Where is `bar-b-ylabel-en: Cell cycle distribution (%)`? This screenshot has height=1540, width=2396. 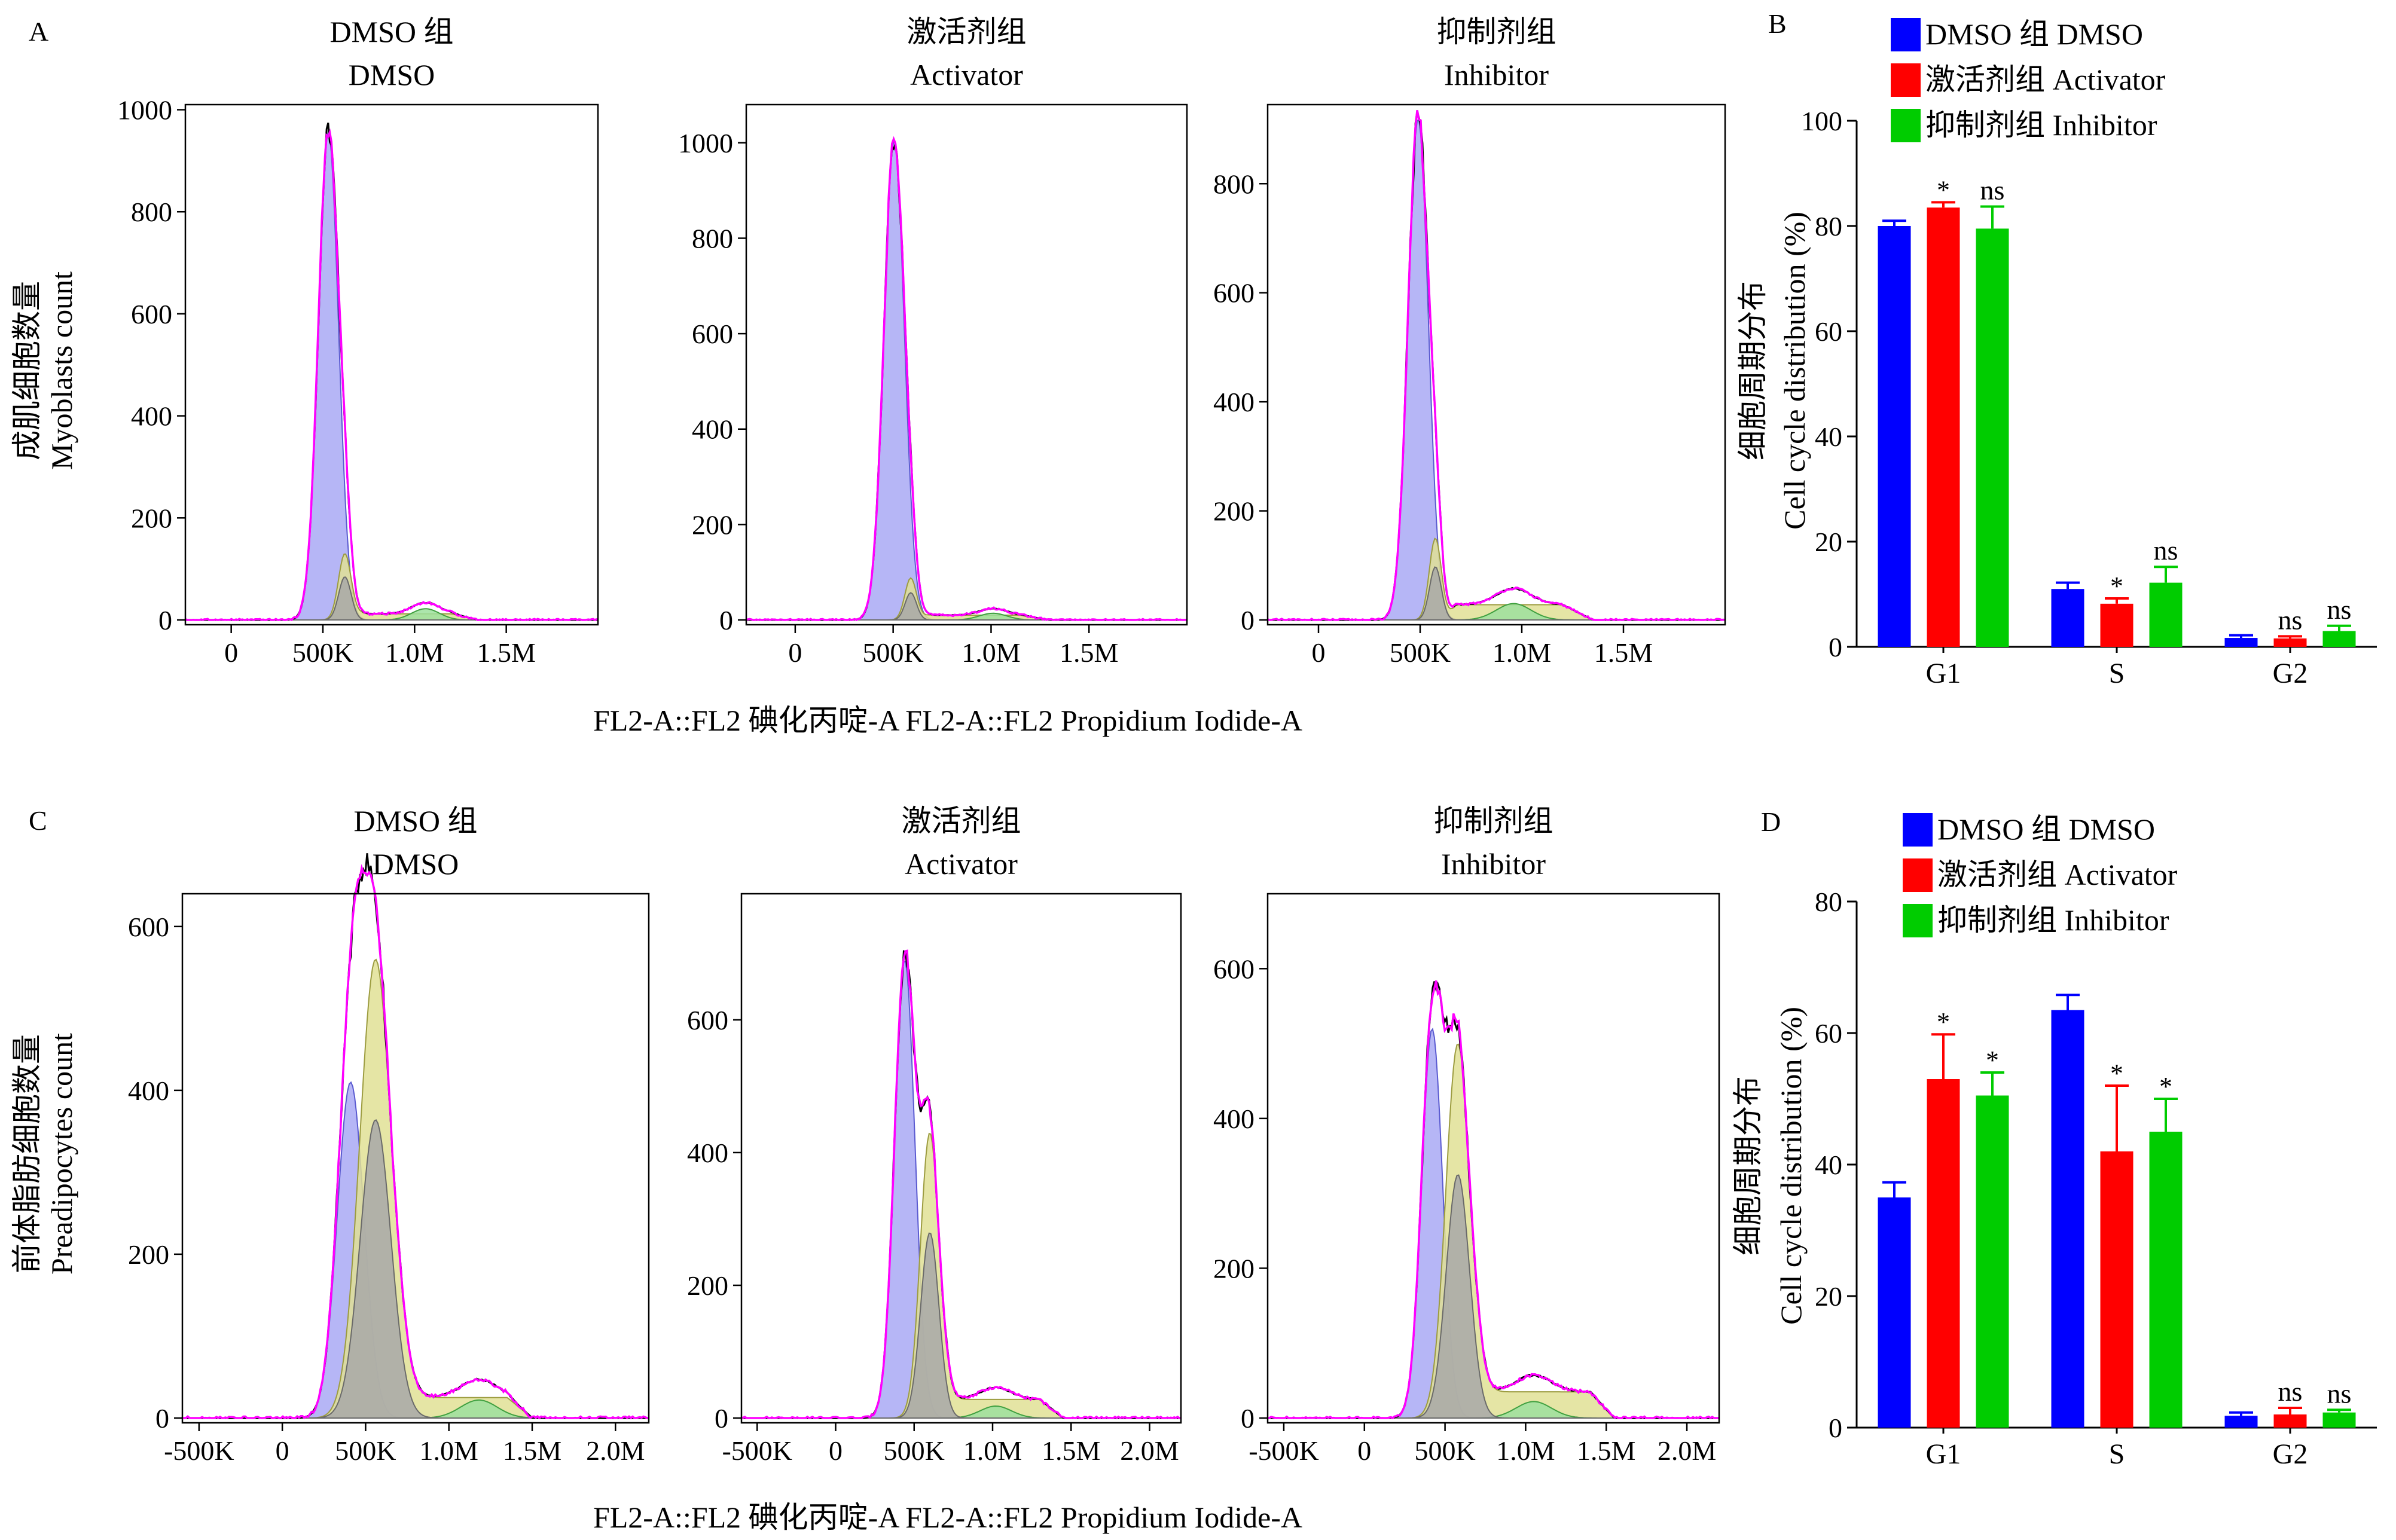
bar-b-ylabel-en: Cell cycle distribution (%) is located at coordinates (1794, 371).